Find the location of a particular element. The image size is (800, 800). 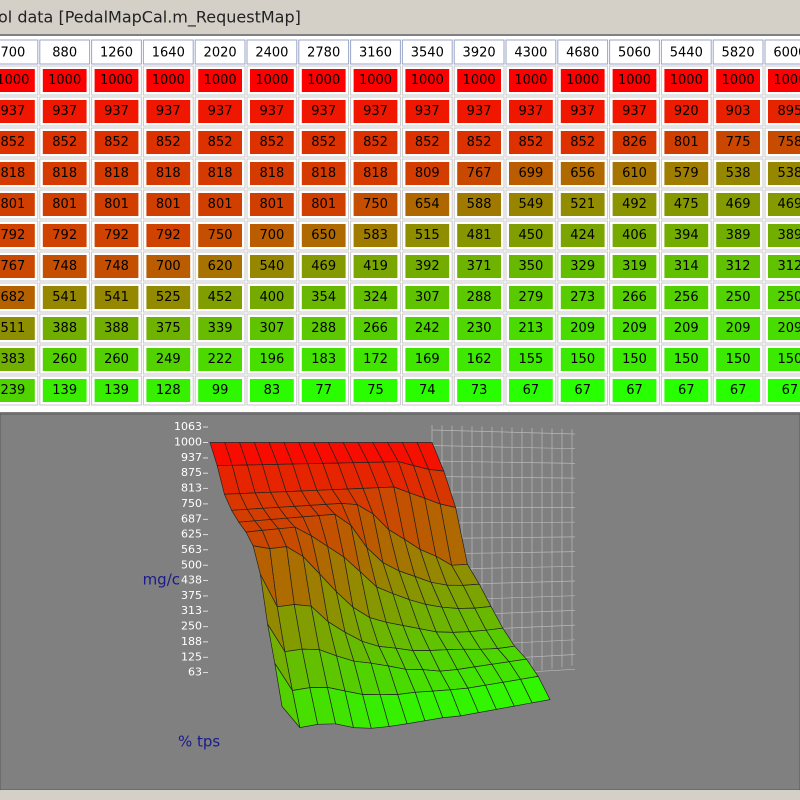

z-tick-label: 250 is located at coordinates (191, 626).